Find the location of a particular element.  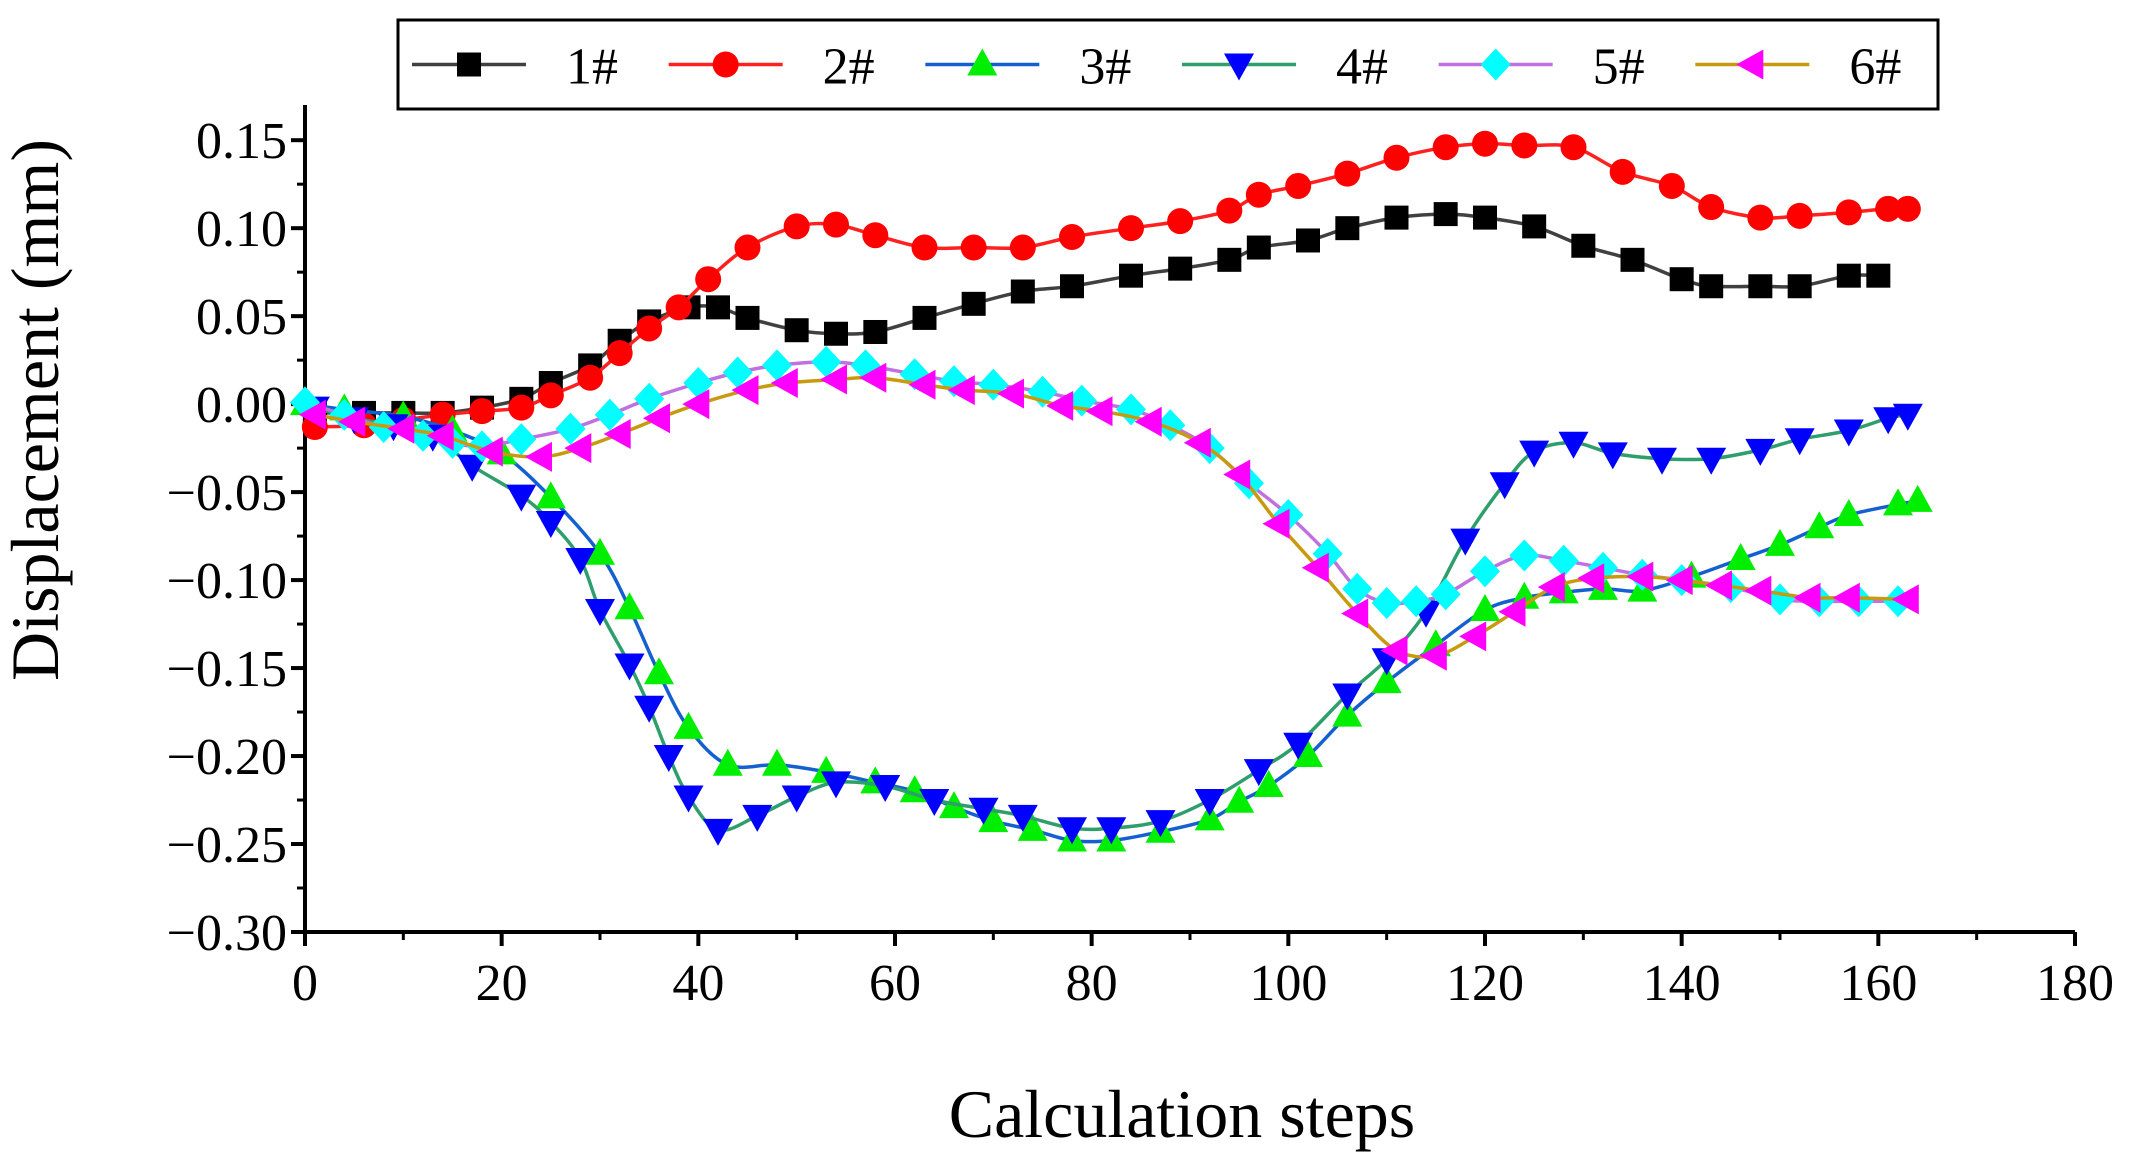

y-tick-label: −0.25 is located at coordinates (227, 845).